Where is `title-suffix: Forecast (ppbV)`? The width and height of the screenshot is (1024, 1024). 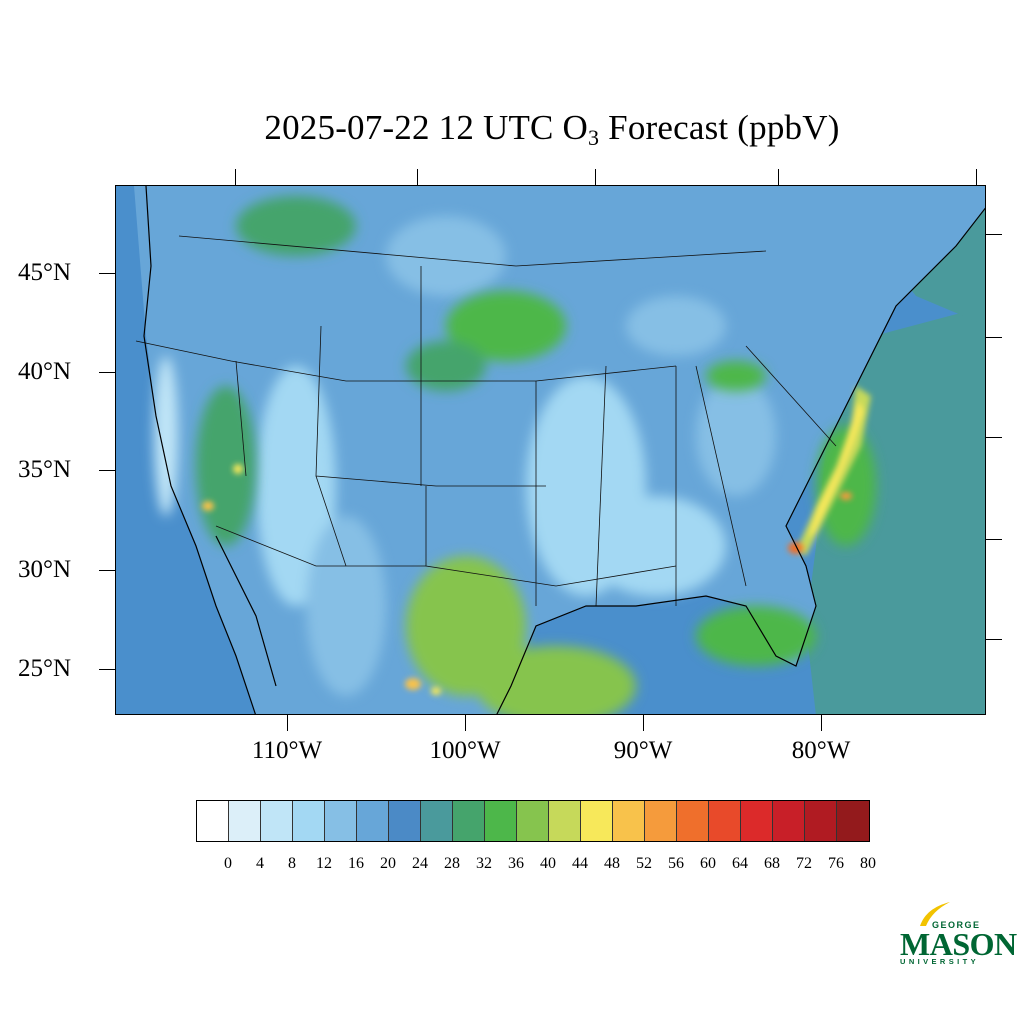
title-suffix: Forecast (ppbV) is located at coordinates (719, 127).